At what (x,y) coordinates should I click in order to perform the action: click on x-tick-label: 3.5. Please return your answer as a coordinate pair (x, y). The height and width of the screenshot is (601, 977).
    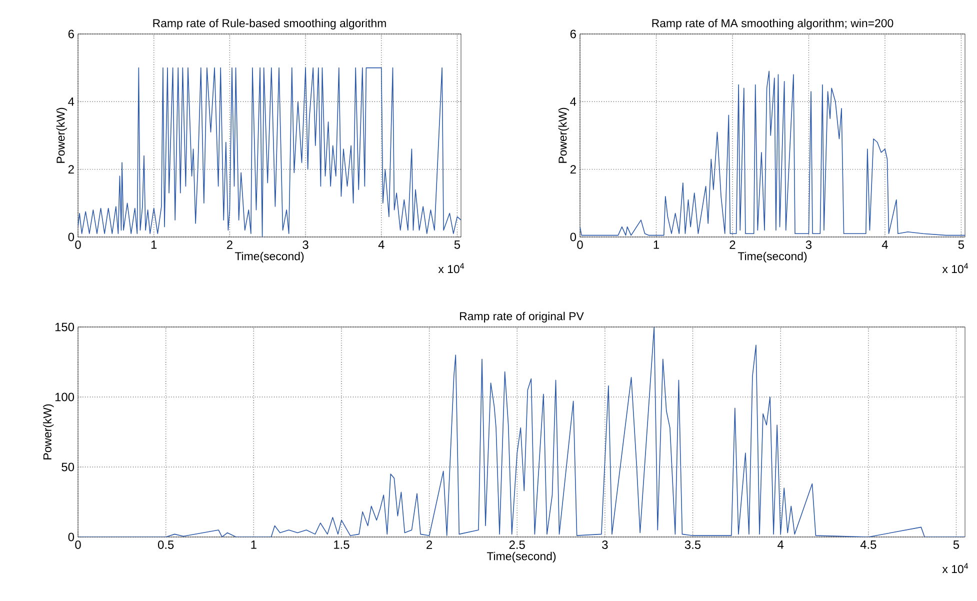
    Looking at the image, I should click on (692, 544).